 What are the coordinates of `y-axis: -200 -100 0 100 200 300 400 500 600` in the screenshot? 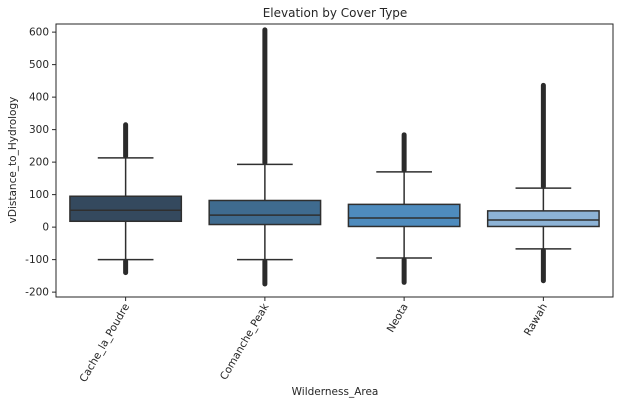 It's located at (40, 163).